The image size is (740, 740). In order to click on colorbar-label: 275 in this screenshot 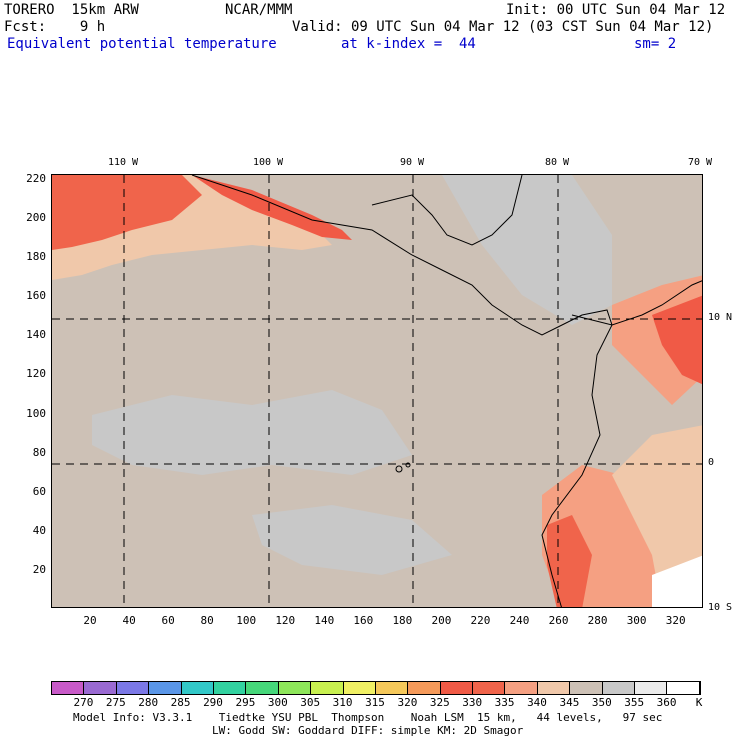, I will do `click(115, 702)`.